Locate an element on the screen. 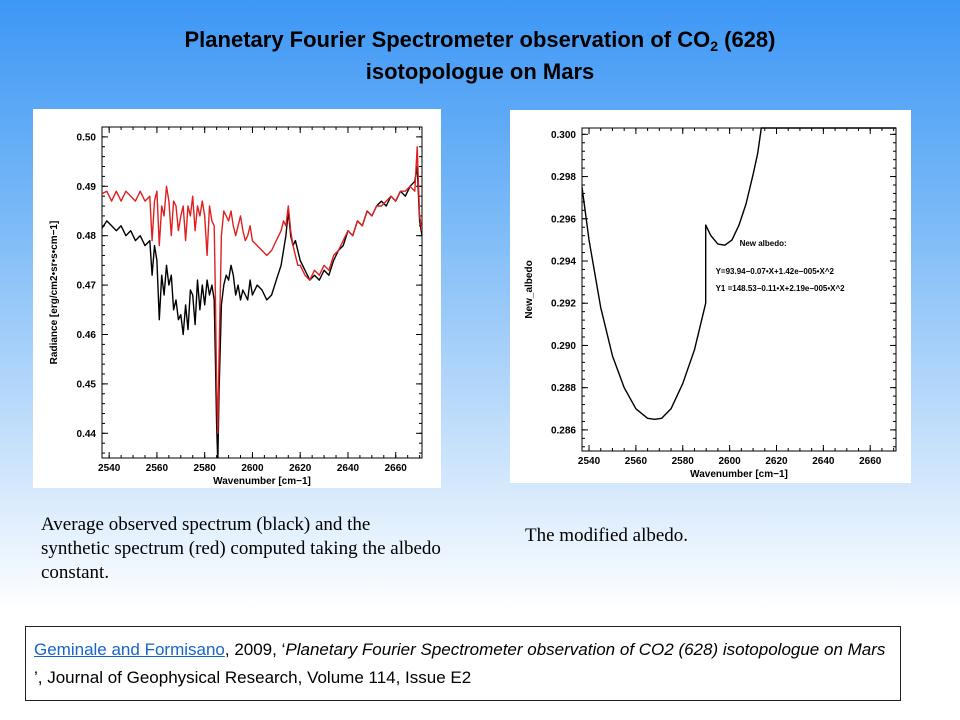 The height and width of the screenshot is (720, 960). albedo-caption: The modified albedo. is located at coordinates (607, 535).